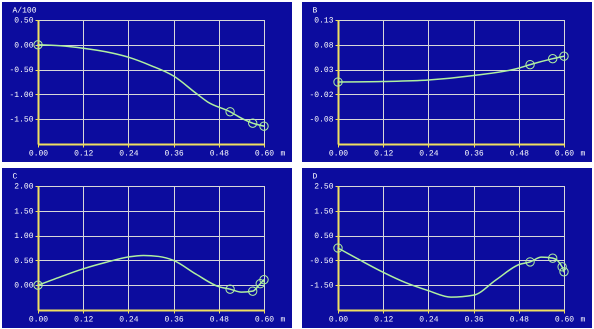  What do you see at coordinates (21, 95) in the screenshot?
I see `y-tick-label: -1.00` at bounding box center [21, 95].